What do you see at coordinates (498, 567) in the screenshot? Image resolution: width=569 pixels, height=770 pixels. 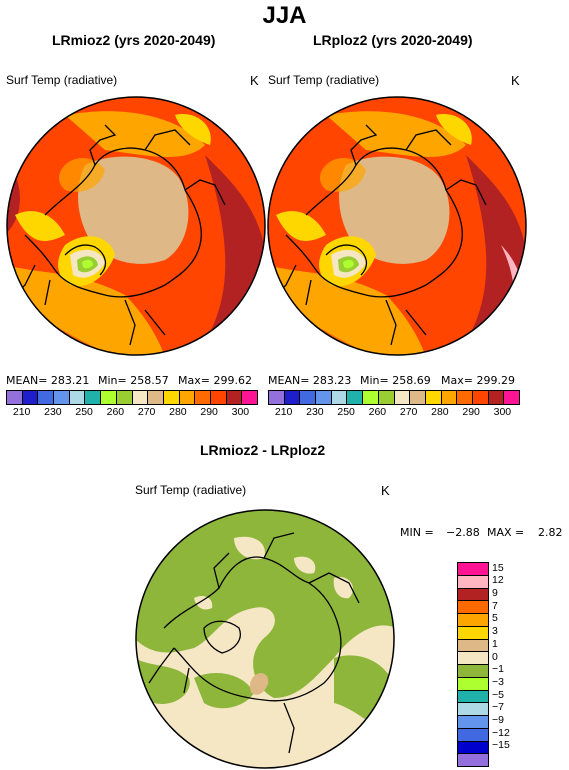 I see `colorbar-label: 15` at bounding box center [498, 567].